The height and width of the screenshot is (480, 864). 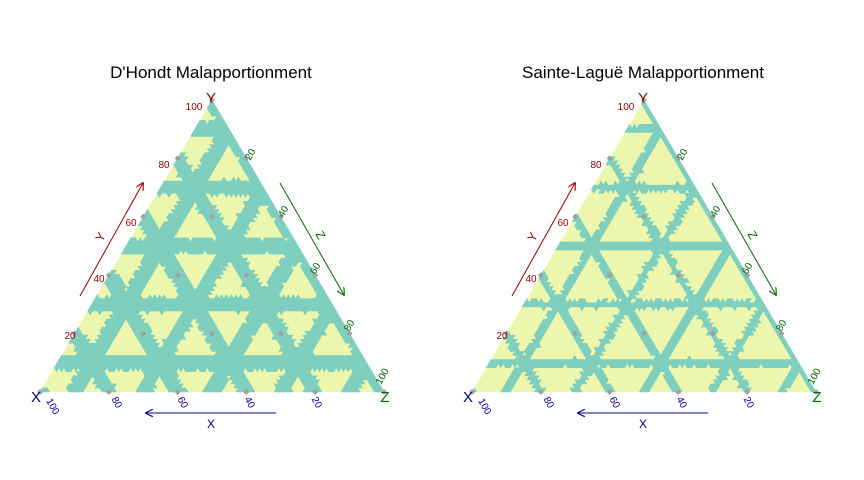 What do you see at coordinates (211, 424) in the screenshot?
I see `x-axis-label: X` at bounding box center [211, 424].